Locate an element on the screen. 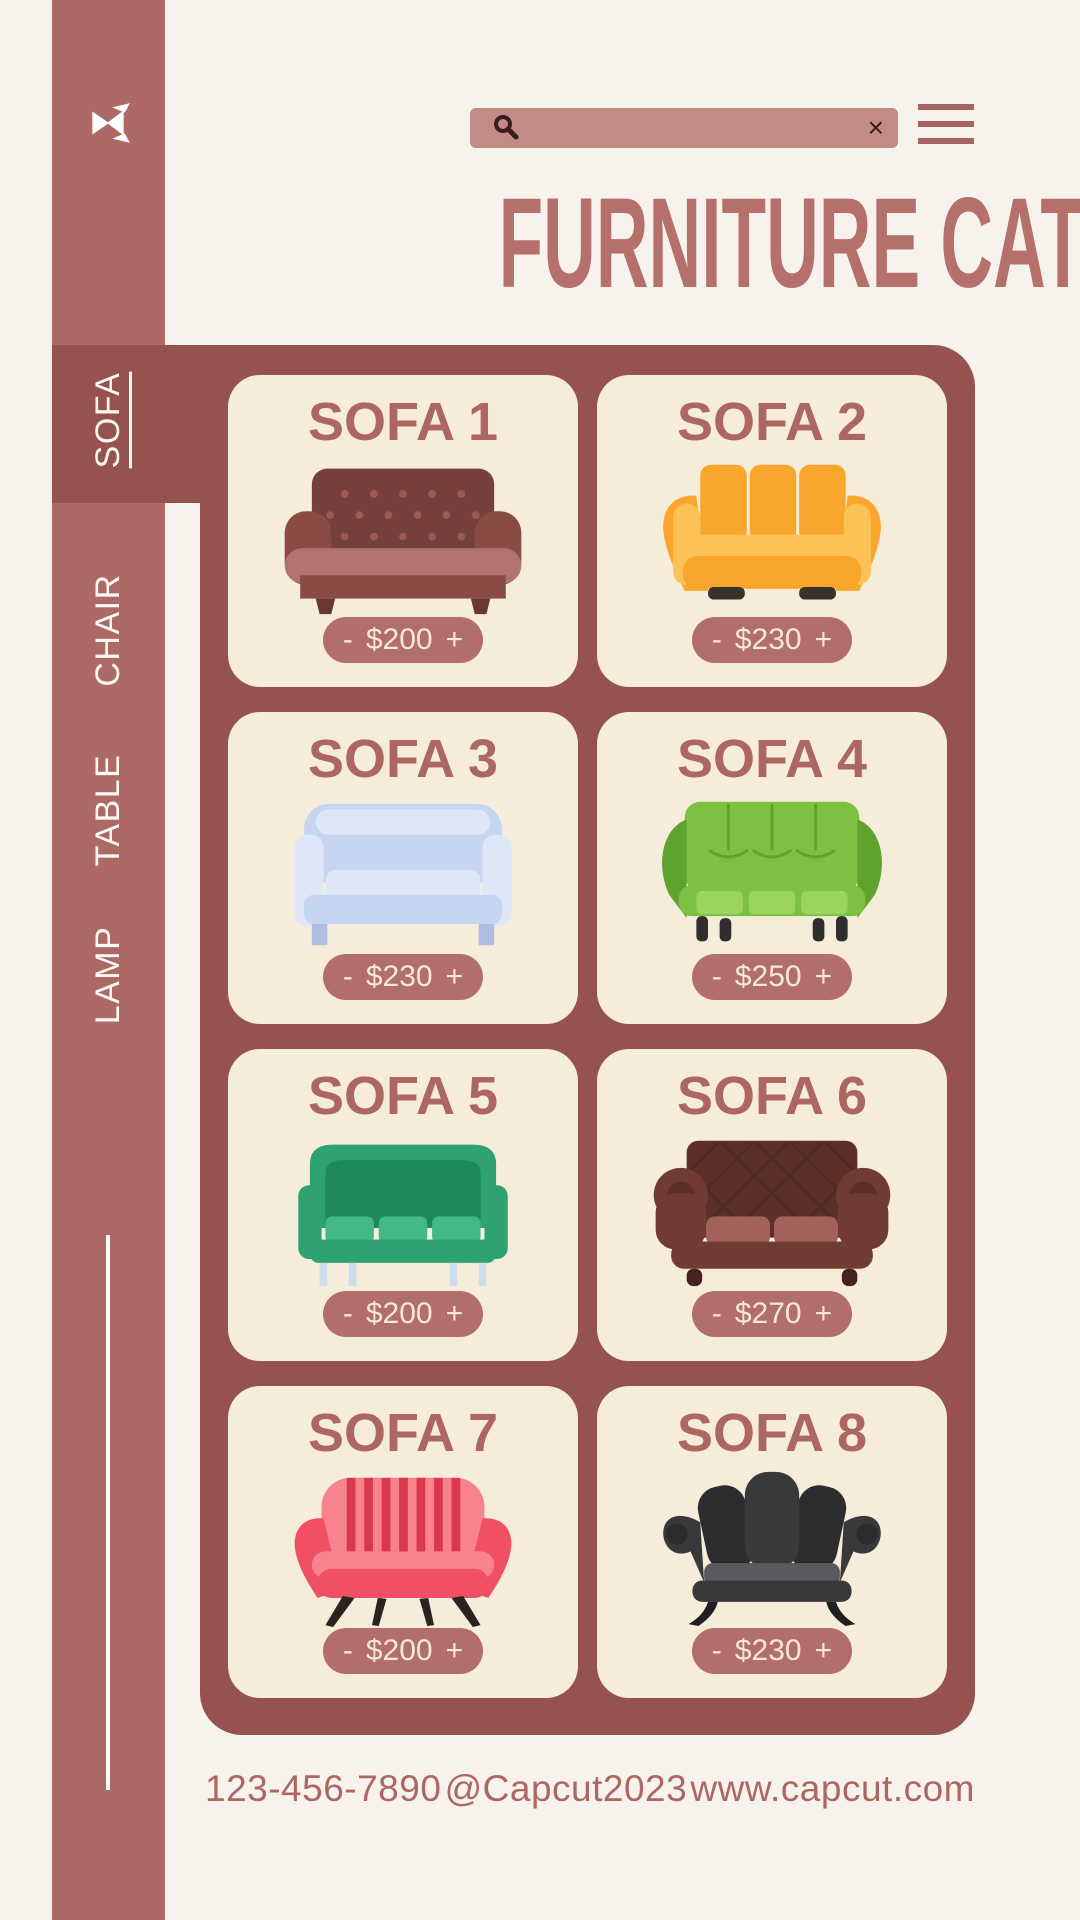 This screenshot has width=1080, height=1920. price-stepper: - $270 + is located at coordinates (772, 1314).